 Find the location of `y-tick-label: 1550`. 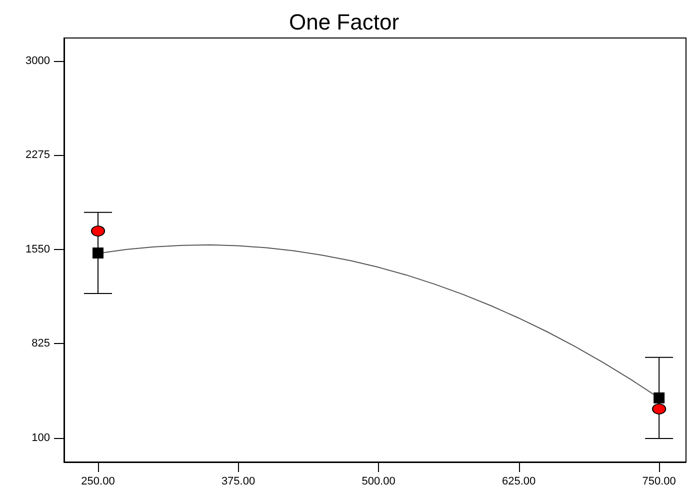

y-tick-label: 1550 is located at coordinates (38, 249).